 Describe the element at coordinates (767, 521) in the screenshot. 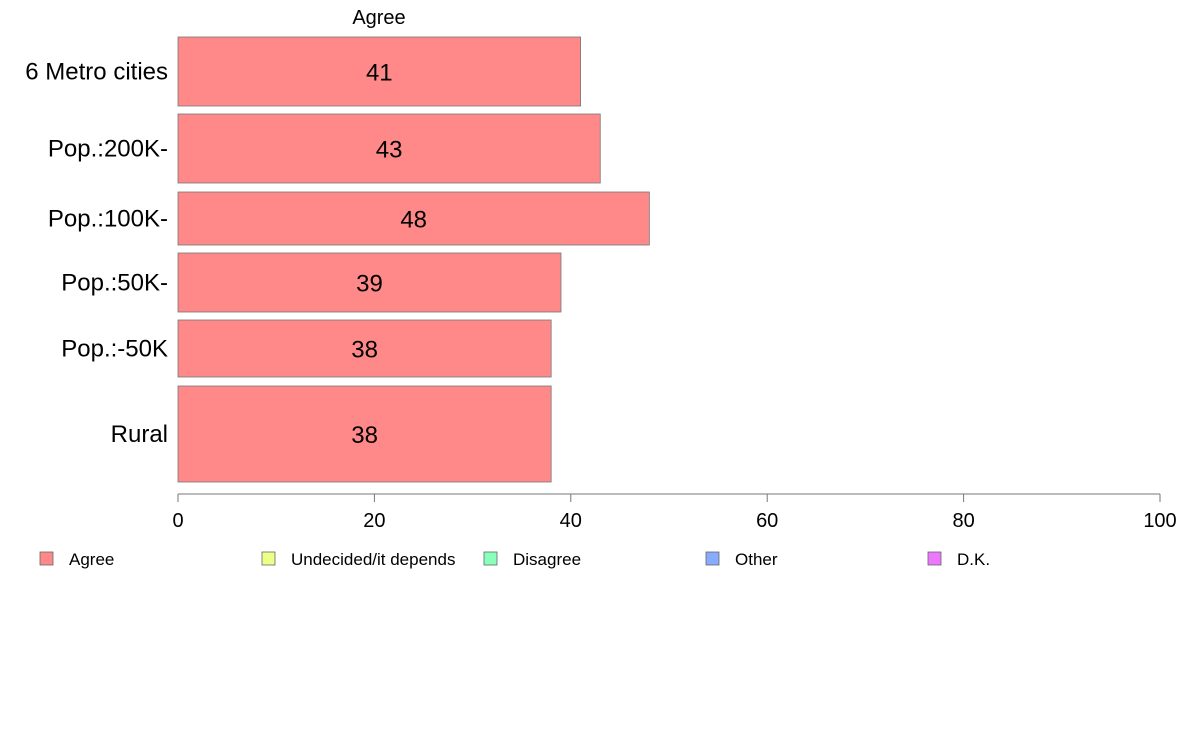

I see `x-tick-label: 60` at that location.